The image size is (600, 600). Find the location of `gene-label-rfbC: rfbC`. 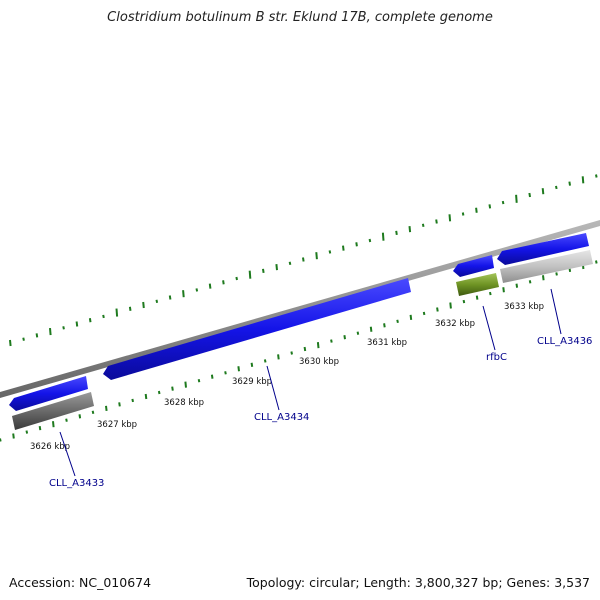

gene-label-rfbC: rfbC is located at coordinates (496, 357).